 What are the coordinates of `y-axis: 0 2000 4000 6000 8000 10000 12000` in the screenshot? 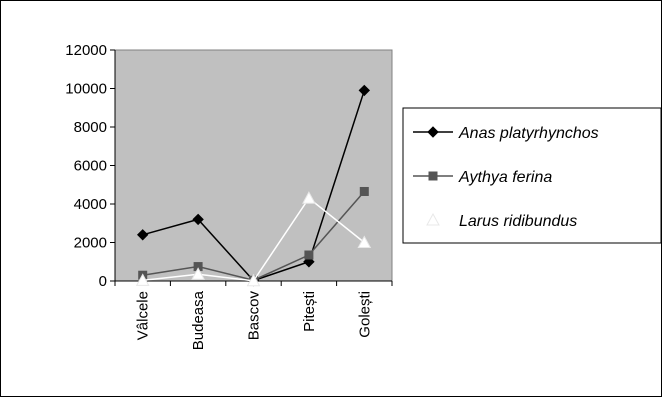 It's located at (90, 166).